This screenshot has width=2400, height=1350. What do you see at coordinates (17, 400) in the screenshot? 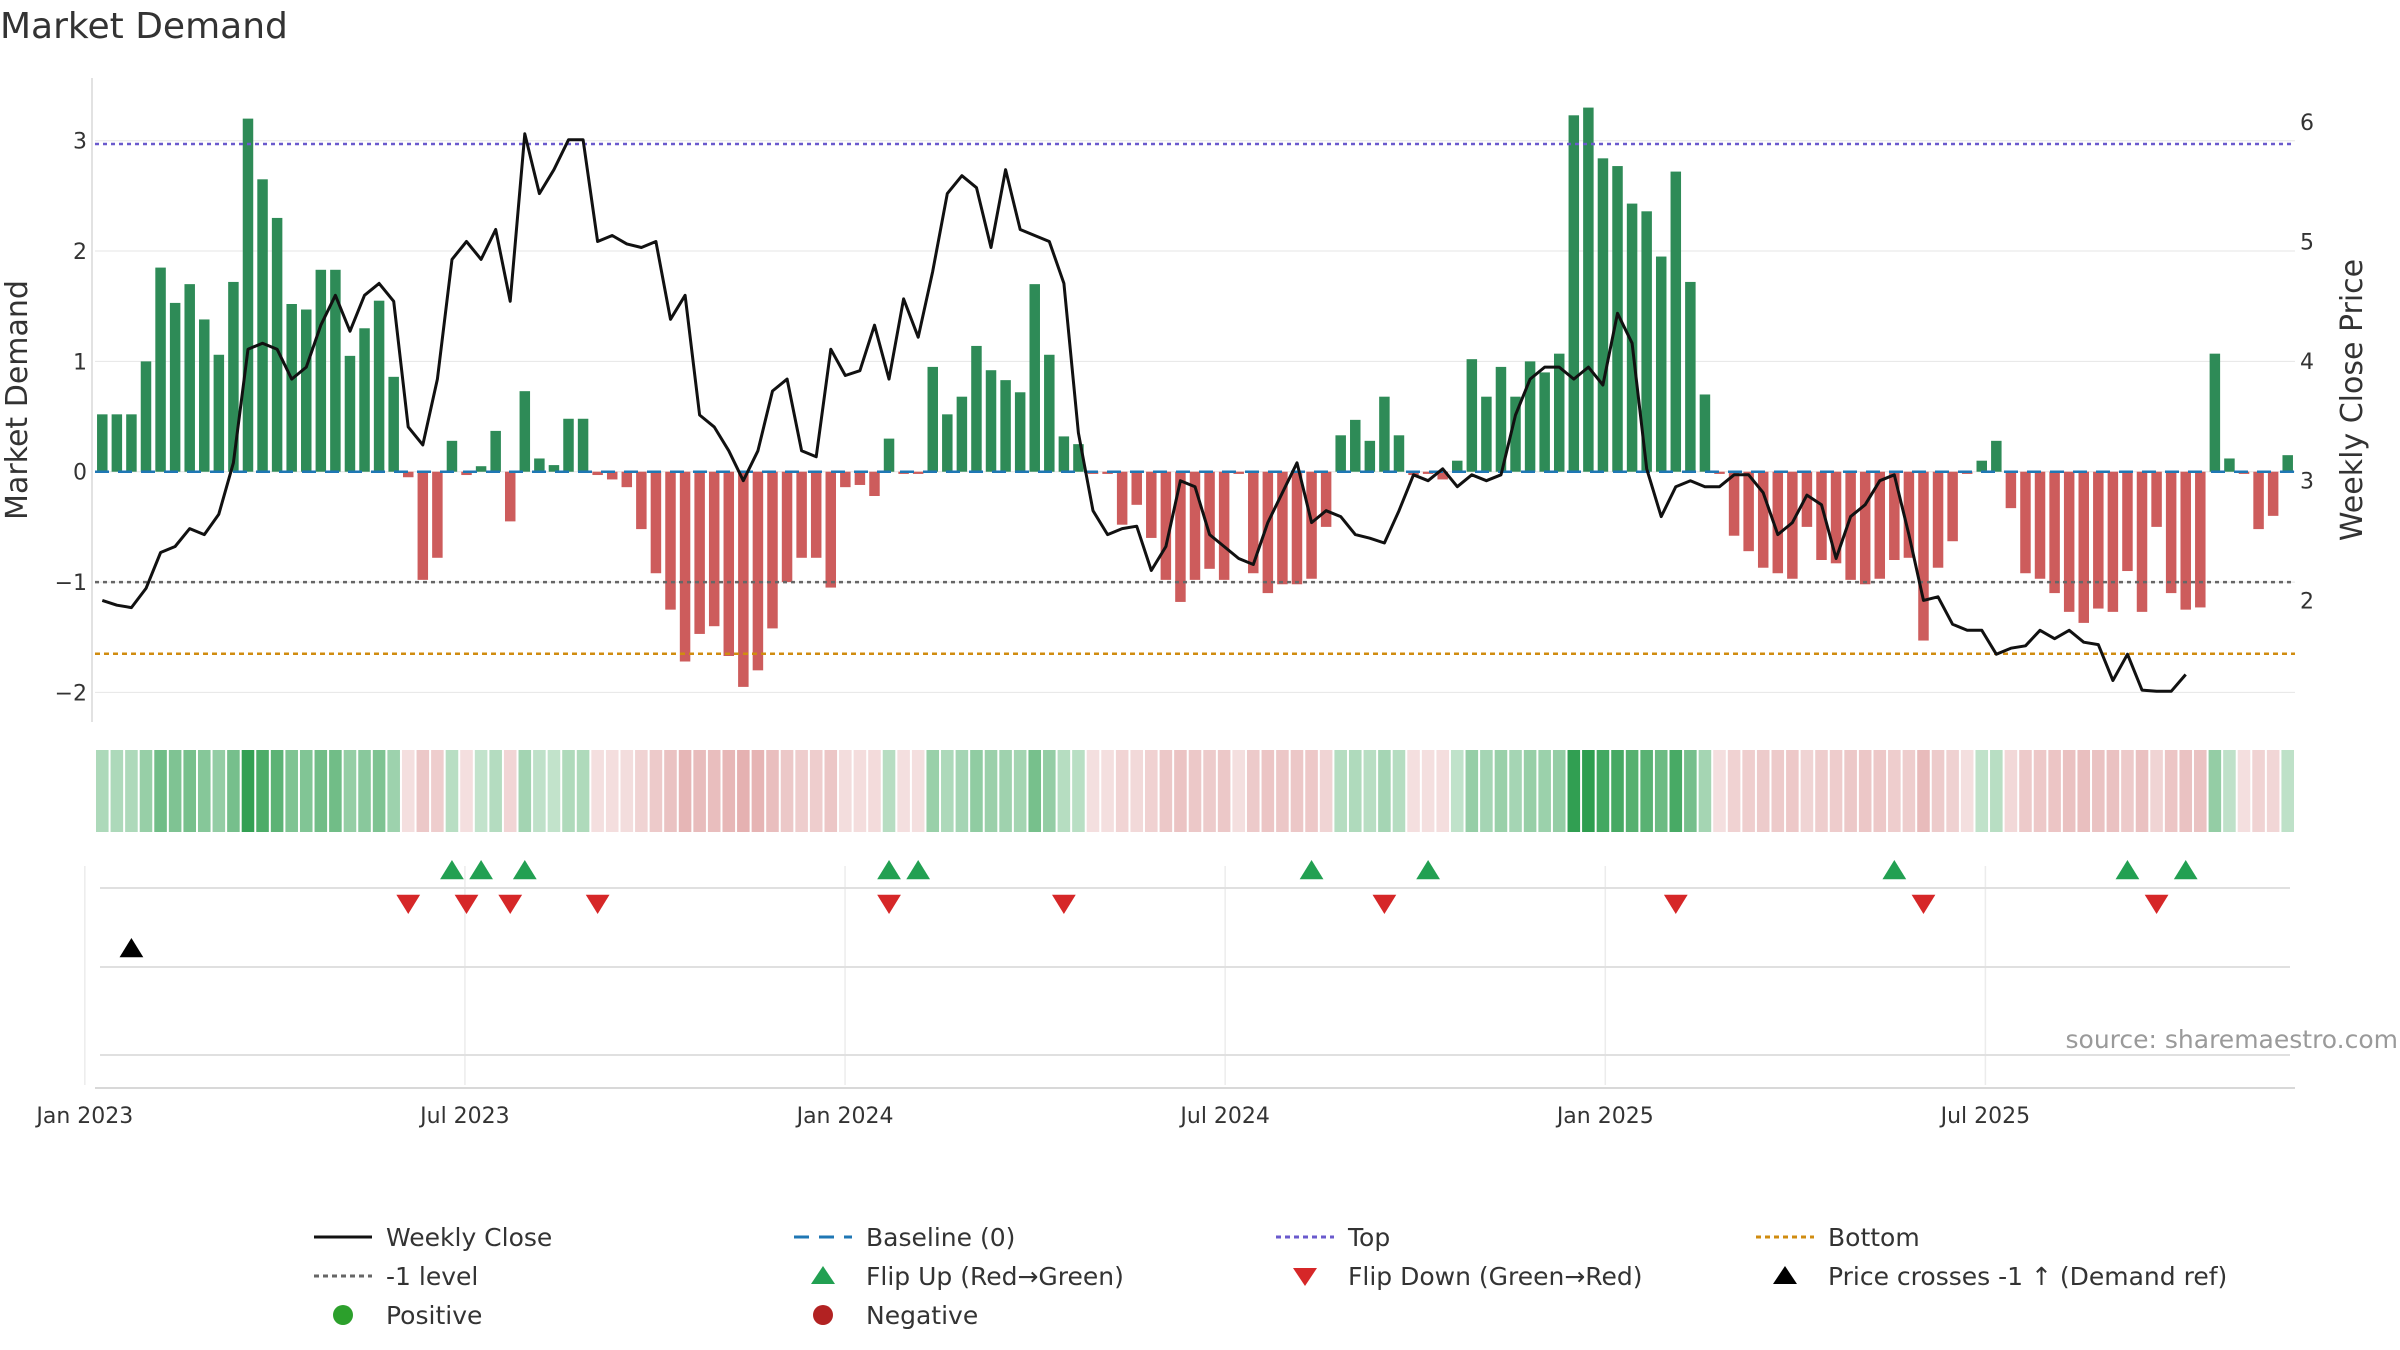
I see `y-left-axis-title: Market Demand` at bounding box center [17, 400].